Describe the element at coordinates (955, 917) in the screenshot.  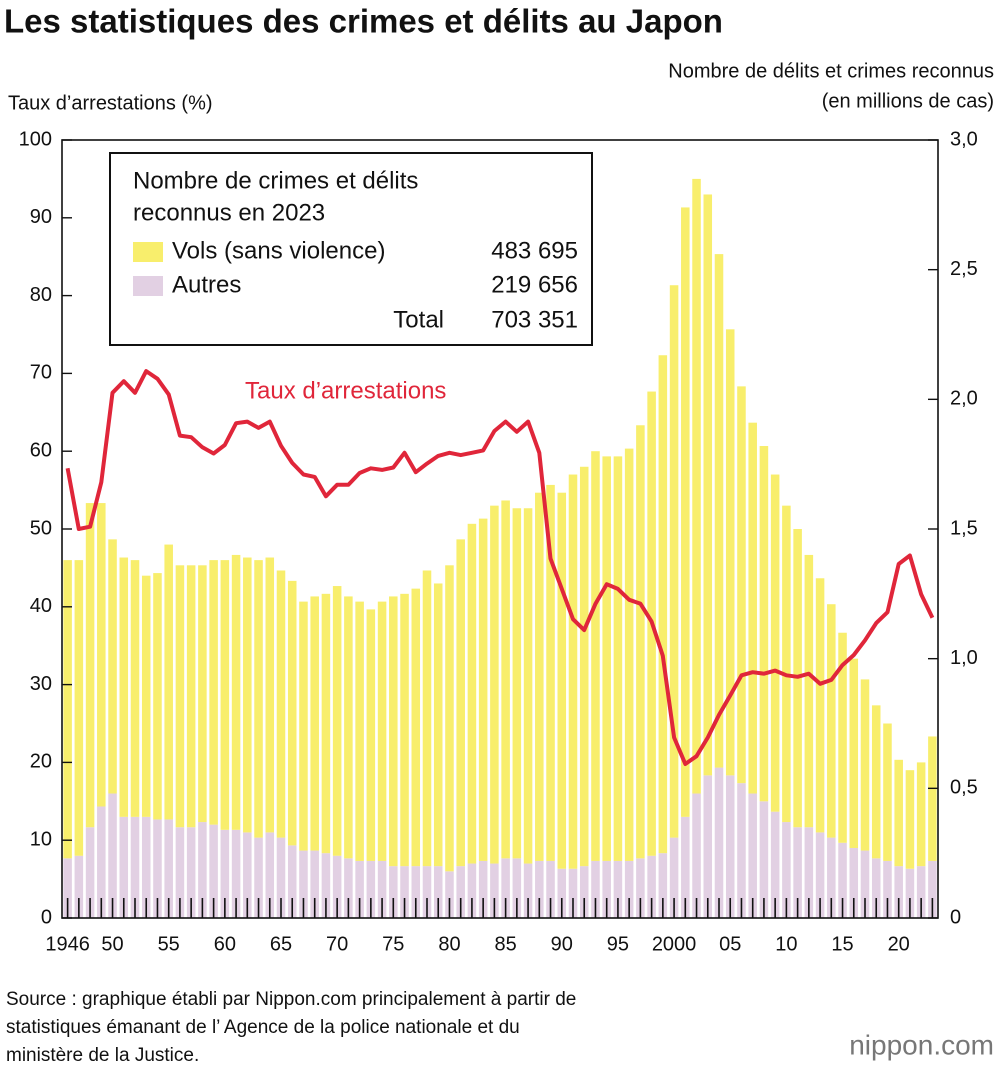
I see `y2-tick-label: 0` at that location.